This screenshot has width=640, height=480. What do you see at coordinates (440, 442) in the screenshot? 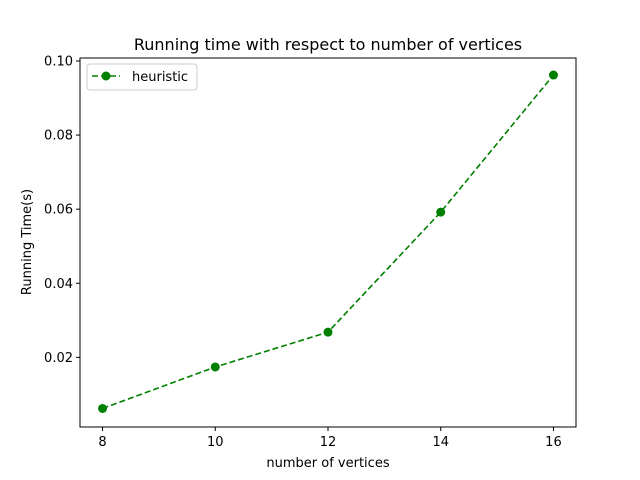
I see `x-tick-label: 14` at bounding box center [440, 442].